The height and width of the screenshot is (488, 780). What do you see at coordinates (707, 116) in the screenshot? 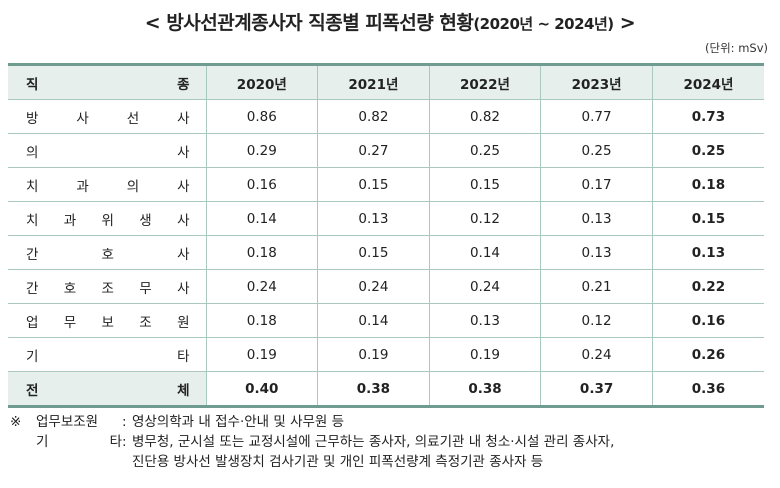
I see `value-cell: 0.73` at bounding box center [707, 116].